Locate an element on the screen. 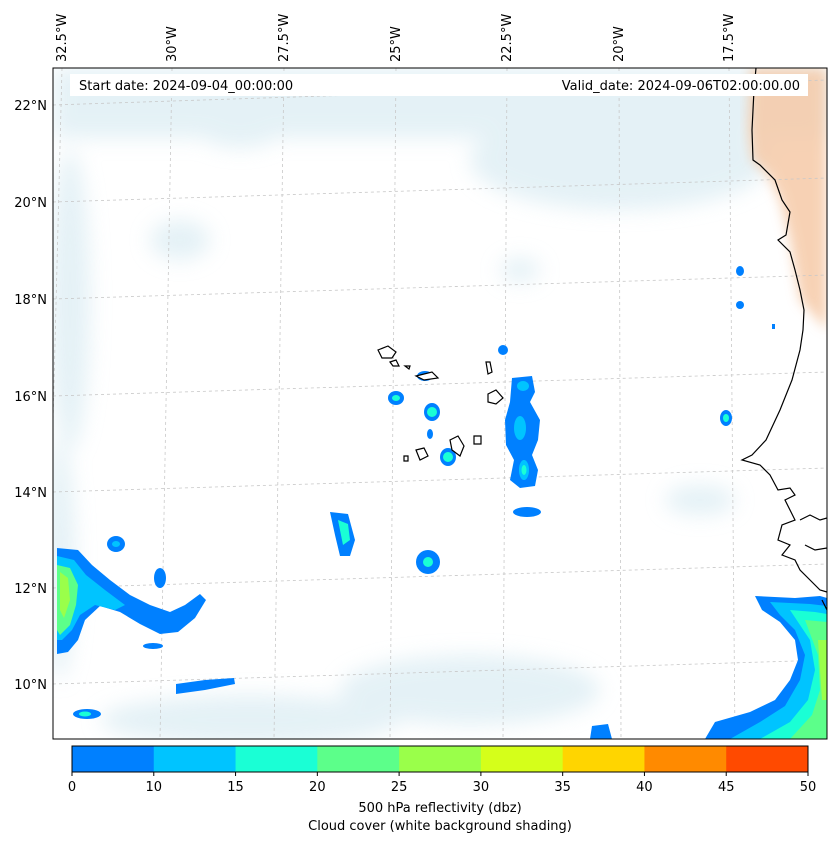 Image resolution: width=837 pixels, height=843 pixels. date-banner is located at coordinates (439, 85).